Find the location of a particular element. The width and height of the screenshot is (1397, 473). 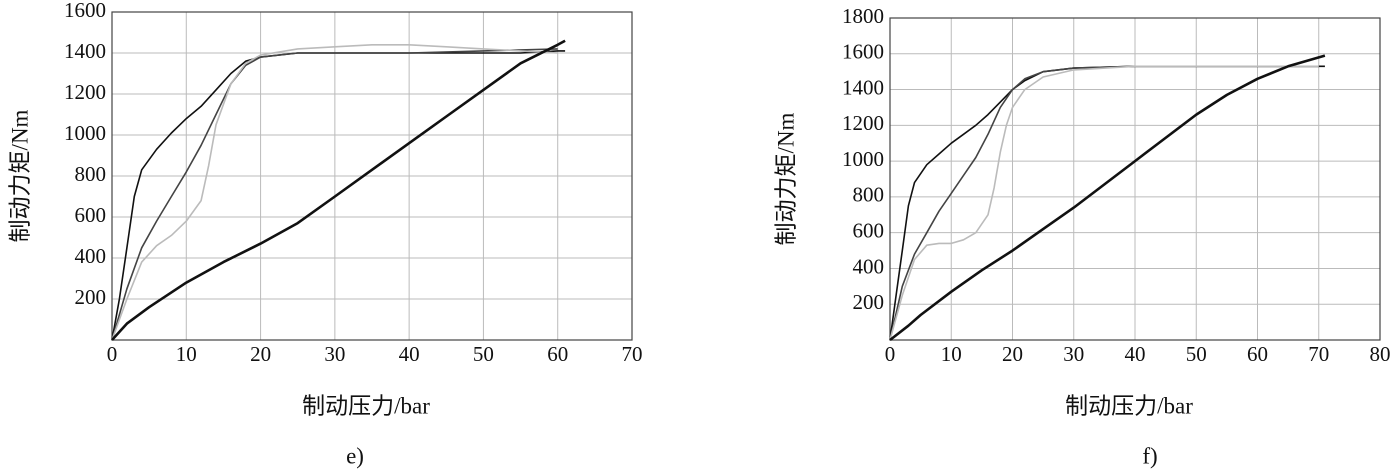

x-tick-label: 80 is located at coordinates (1380, 354).